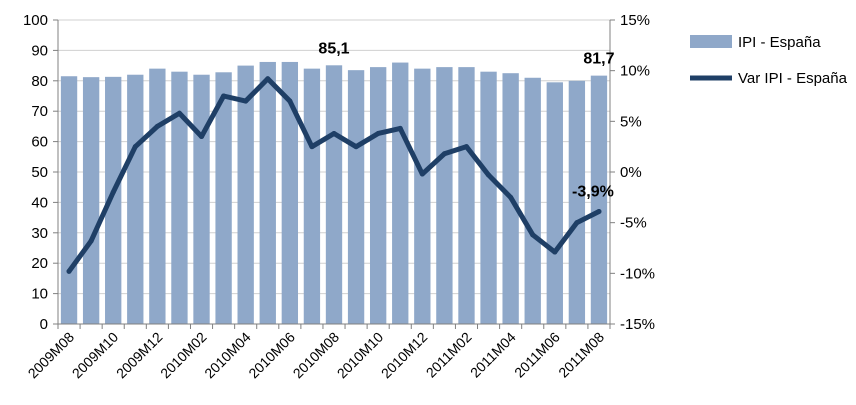 The width and height of the screenshot is (856, 405). Describe the element at coordinates (633, 223) in the screenshot. I see `right-tick-label: -5%` at that location.